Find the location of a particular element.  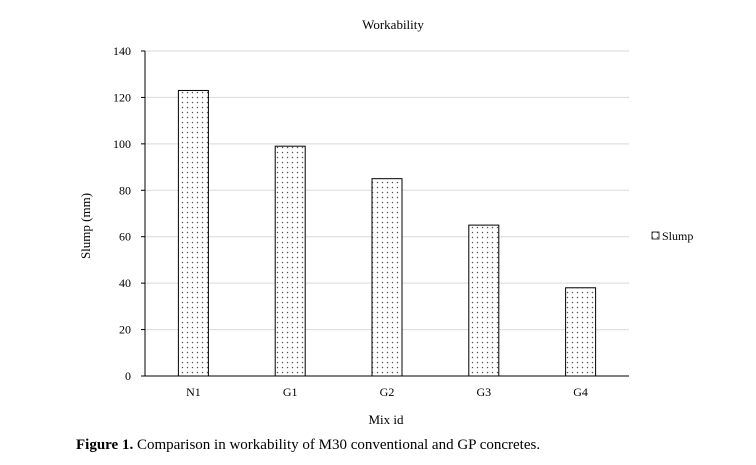

y-tick-label: 100 is located at coordinates (122, 144).